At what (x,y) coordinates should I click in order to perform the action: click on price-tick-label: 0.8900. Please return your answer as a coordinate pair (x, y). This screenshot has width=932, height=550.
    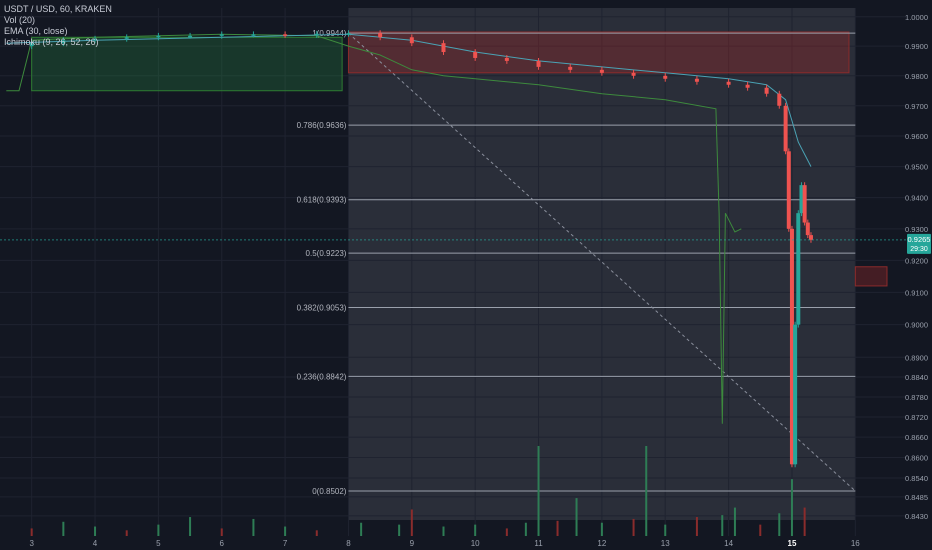
    Looking at the image, I should click on (916, 357).